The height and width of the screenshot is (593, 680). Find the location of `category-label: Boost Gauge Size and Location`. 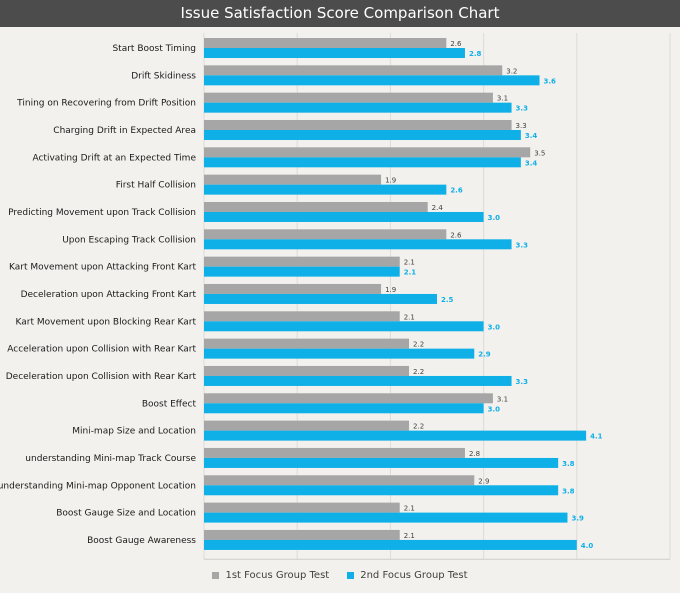

category-label: Boost Gauge Size and Location is located at coordinates (126, 514).